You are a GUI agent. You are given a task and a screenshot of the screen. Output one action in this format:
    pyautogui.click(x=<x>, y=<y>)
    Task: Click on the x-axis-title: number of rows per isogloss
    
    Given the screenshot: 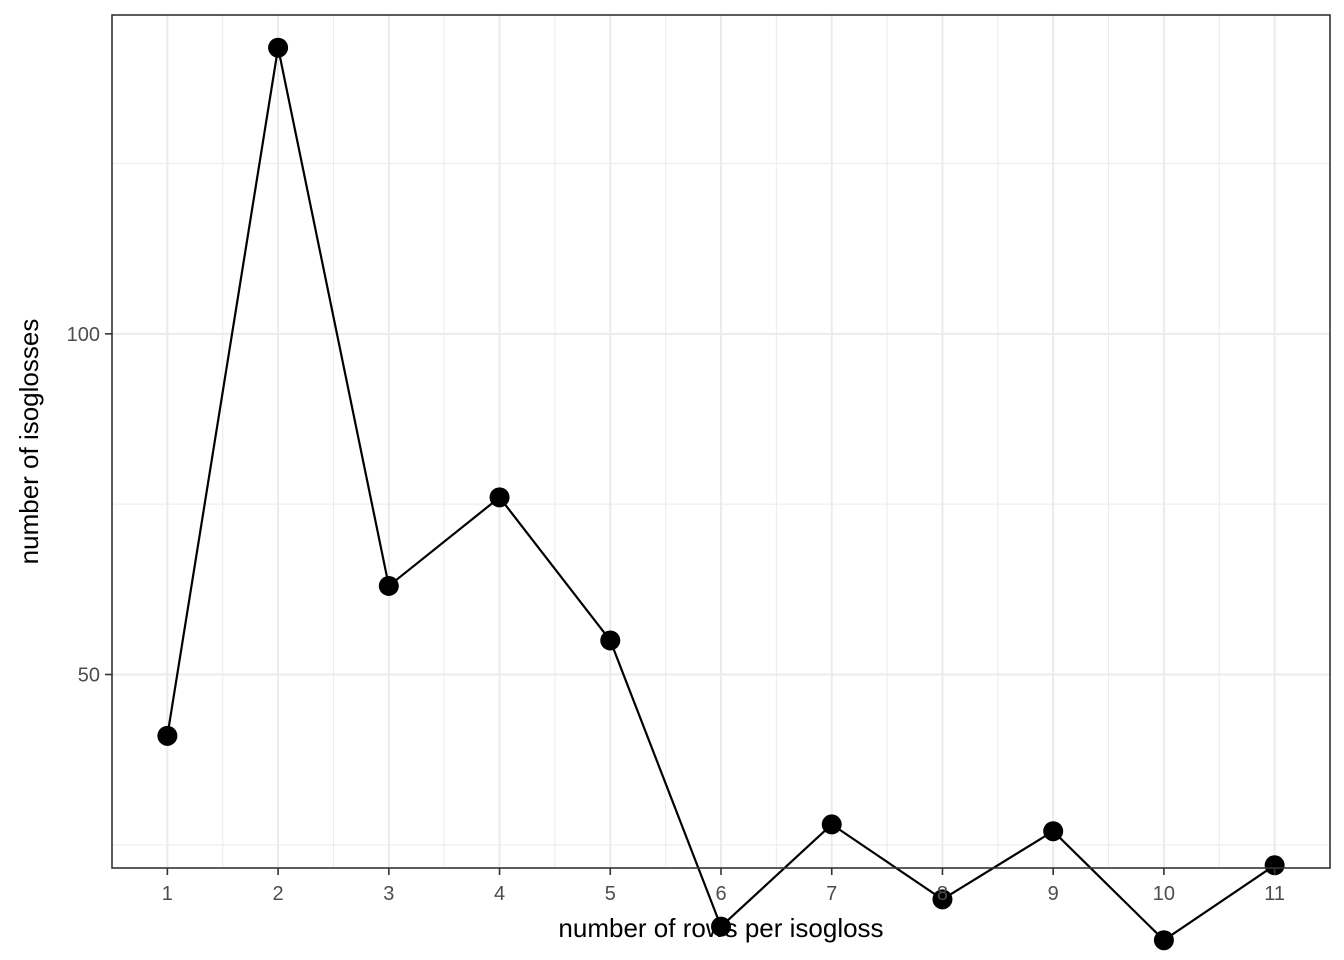 What is the action you would take?
    pyautogui.click(x=720, y=928)
    